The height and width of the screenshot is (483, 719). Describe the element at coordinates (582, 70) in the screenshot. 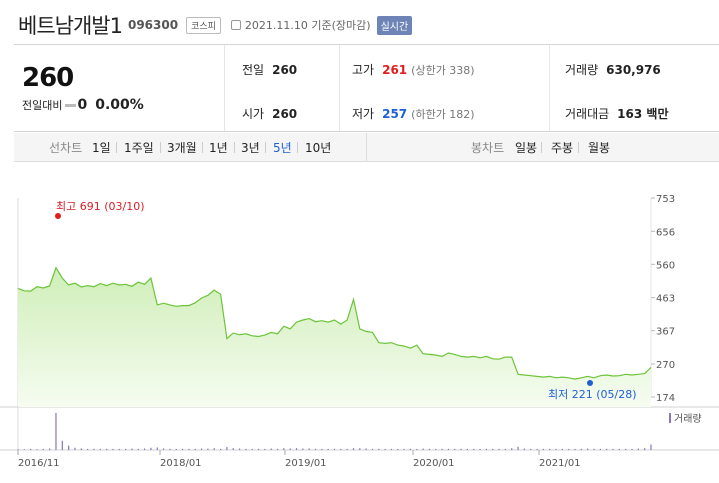

I see `stat-label: 거래량` at that location.